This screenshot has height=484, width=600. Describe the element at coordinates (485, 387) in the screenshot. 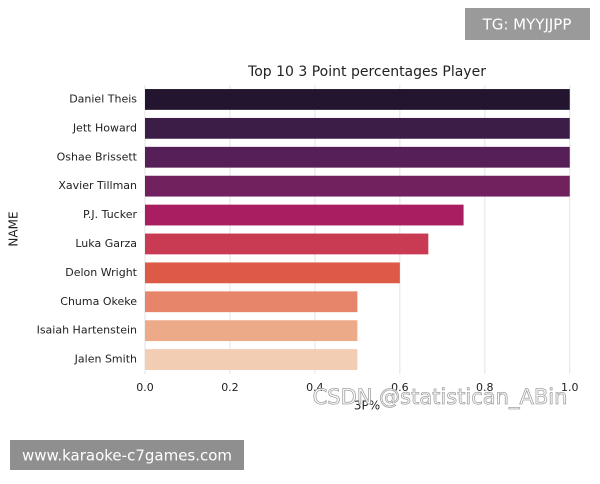

I see `x-tick-label: 0.8` at that location.